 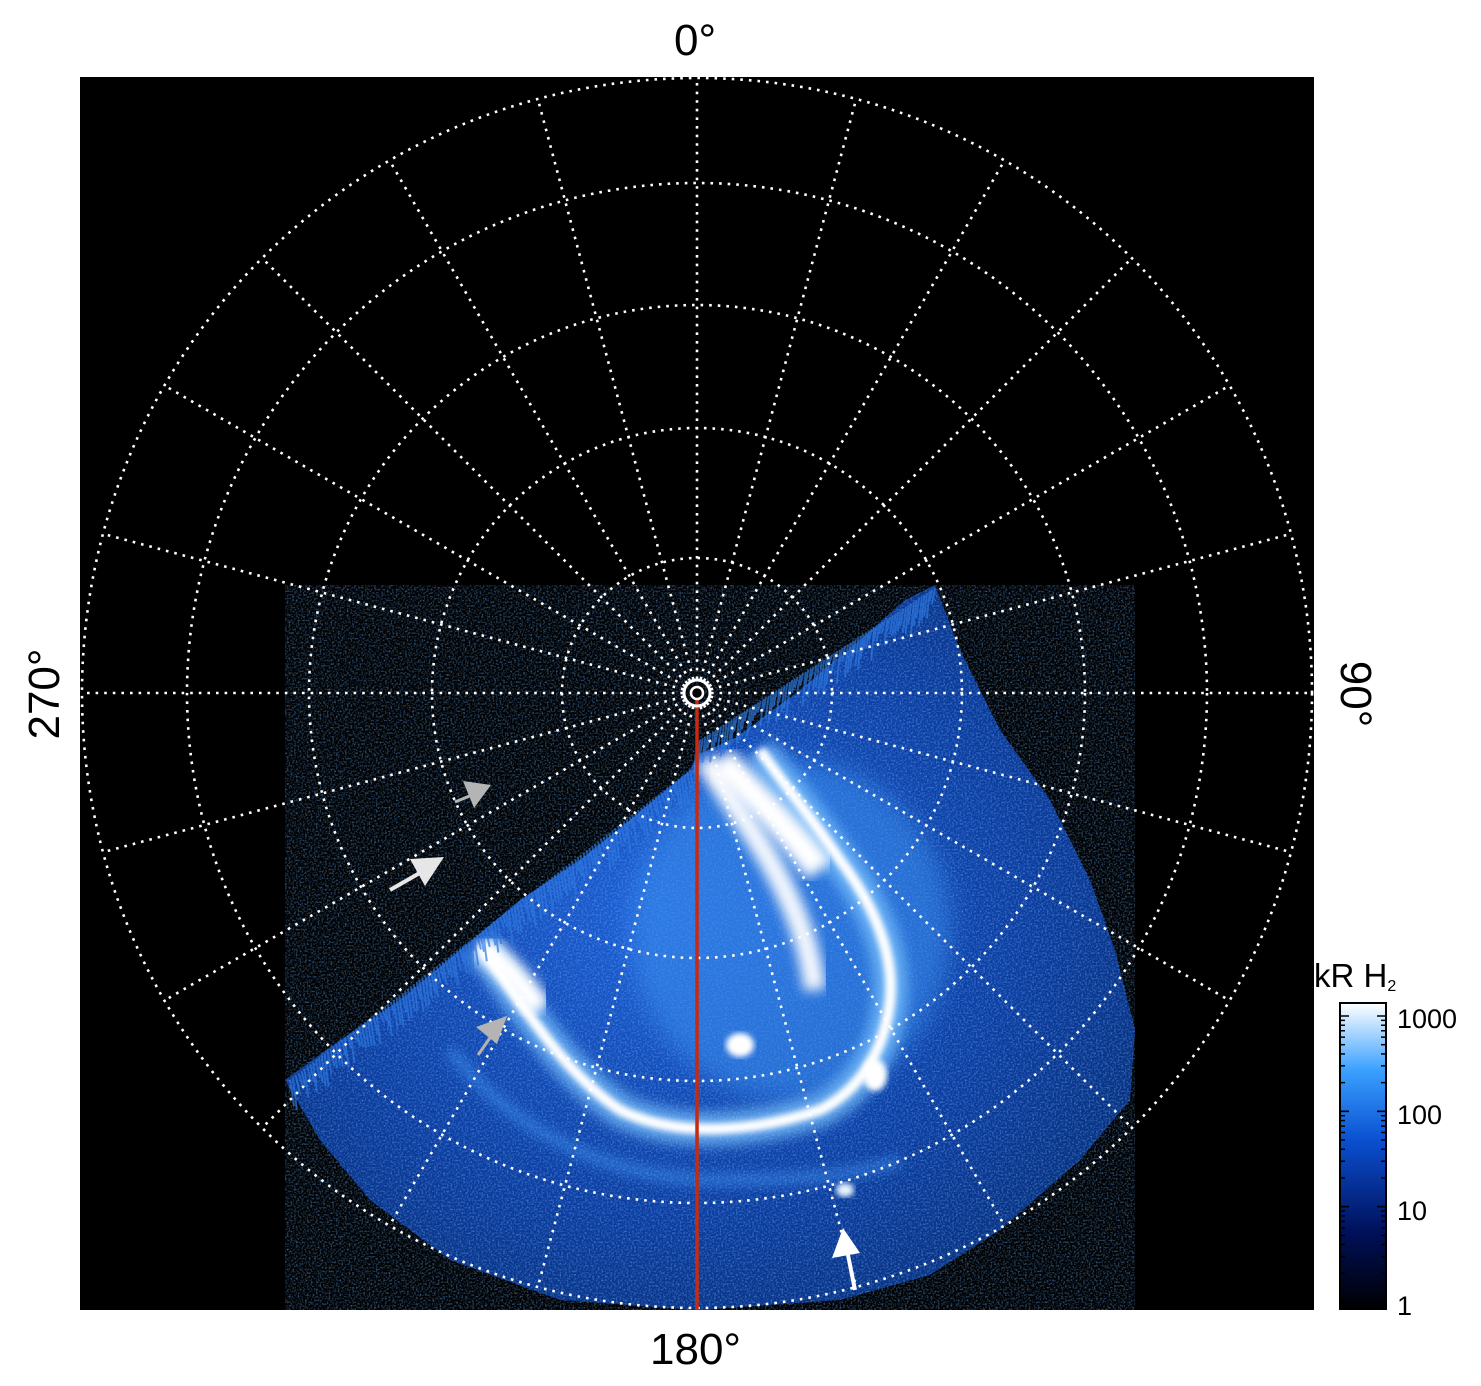 I want to click on colorbar-tick-10: 10, so click(x=1412, y=1211).